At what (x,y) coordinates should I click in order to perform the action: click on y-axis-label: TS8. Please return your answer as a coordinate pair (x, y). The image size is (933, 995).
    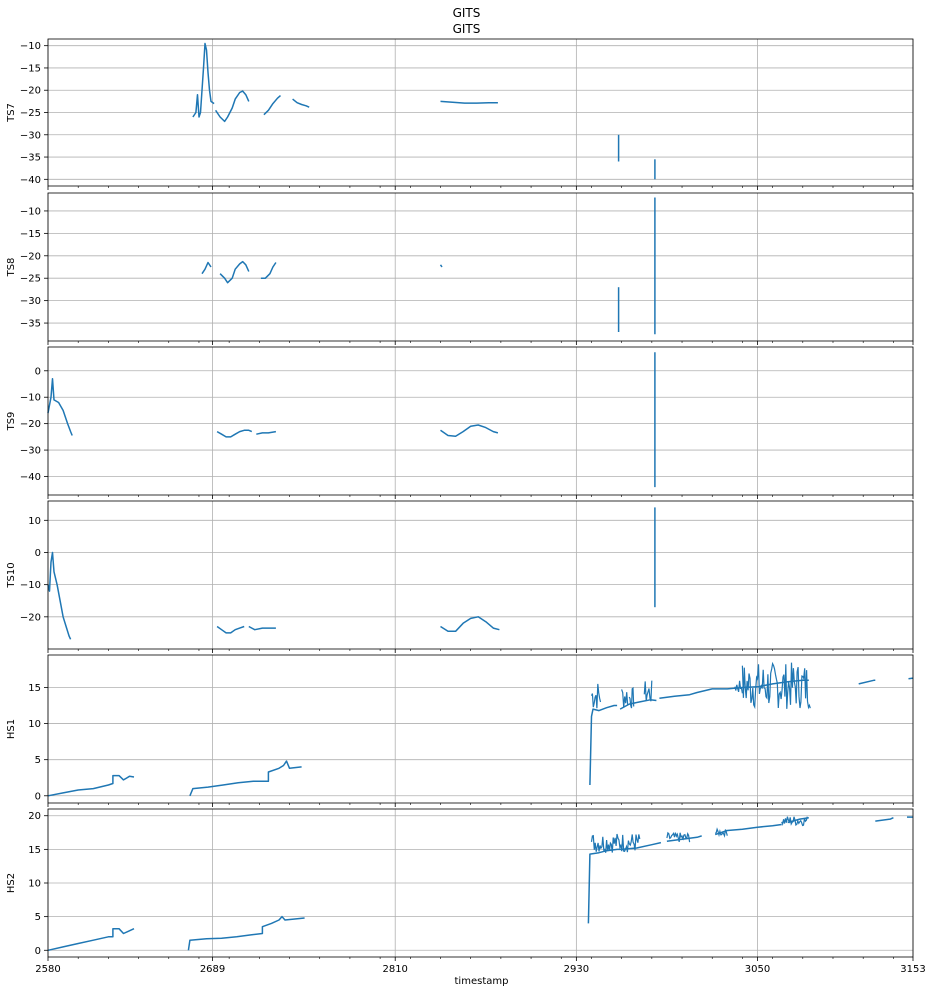
    Looking at the image, I should click on (11, 268).